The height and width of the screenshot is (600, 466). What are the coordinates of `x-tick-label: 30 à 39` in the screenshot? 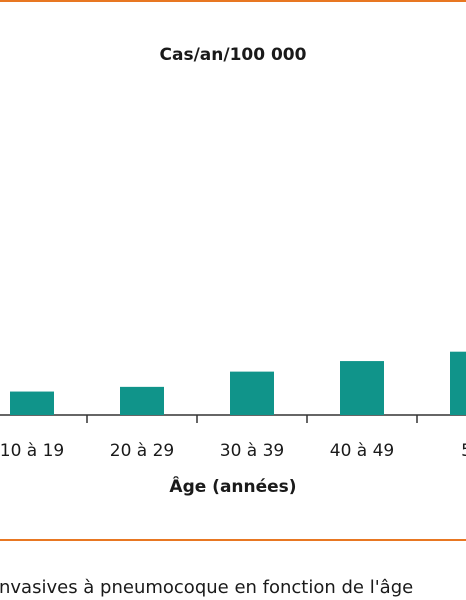 It's located at (252, 451).